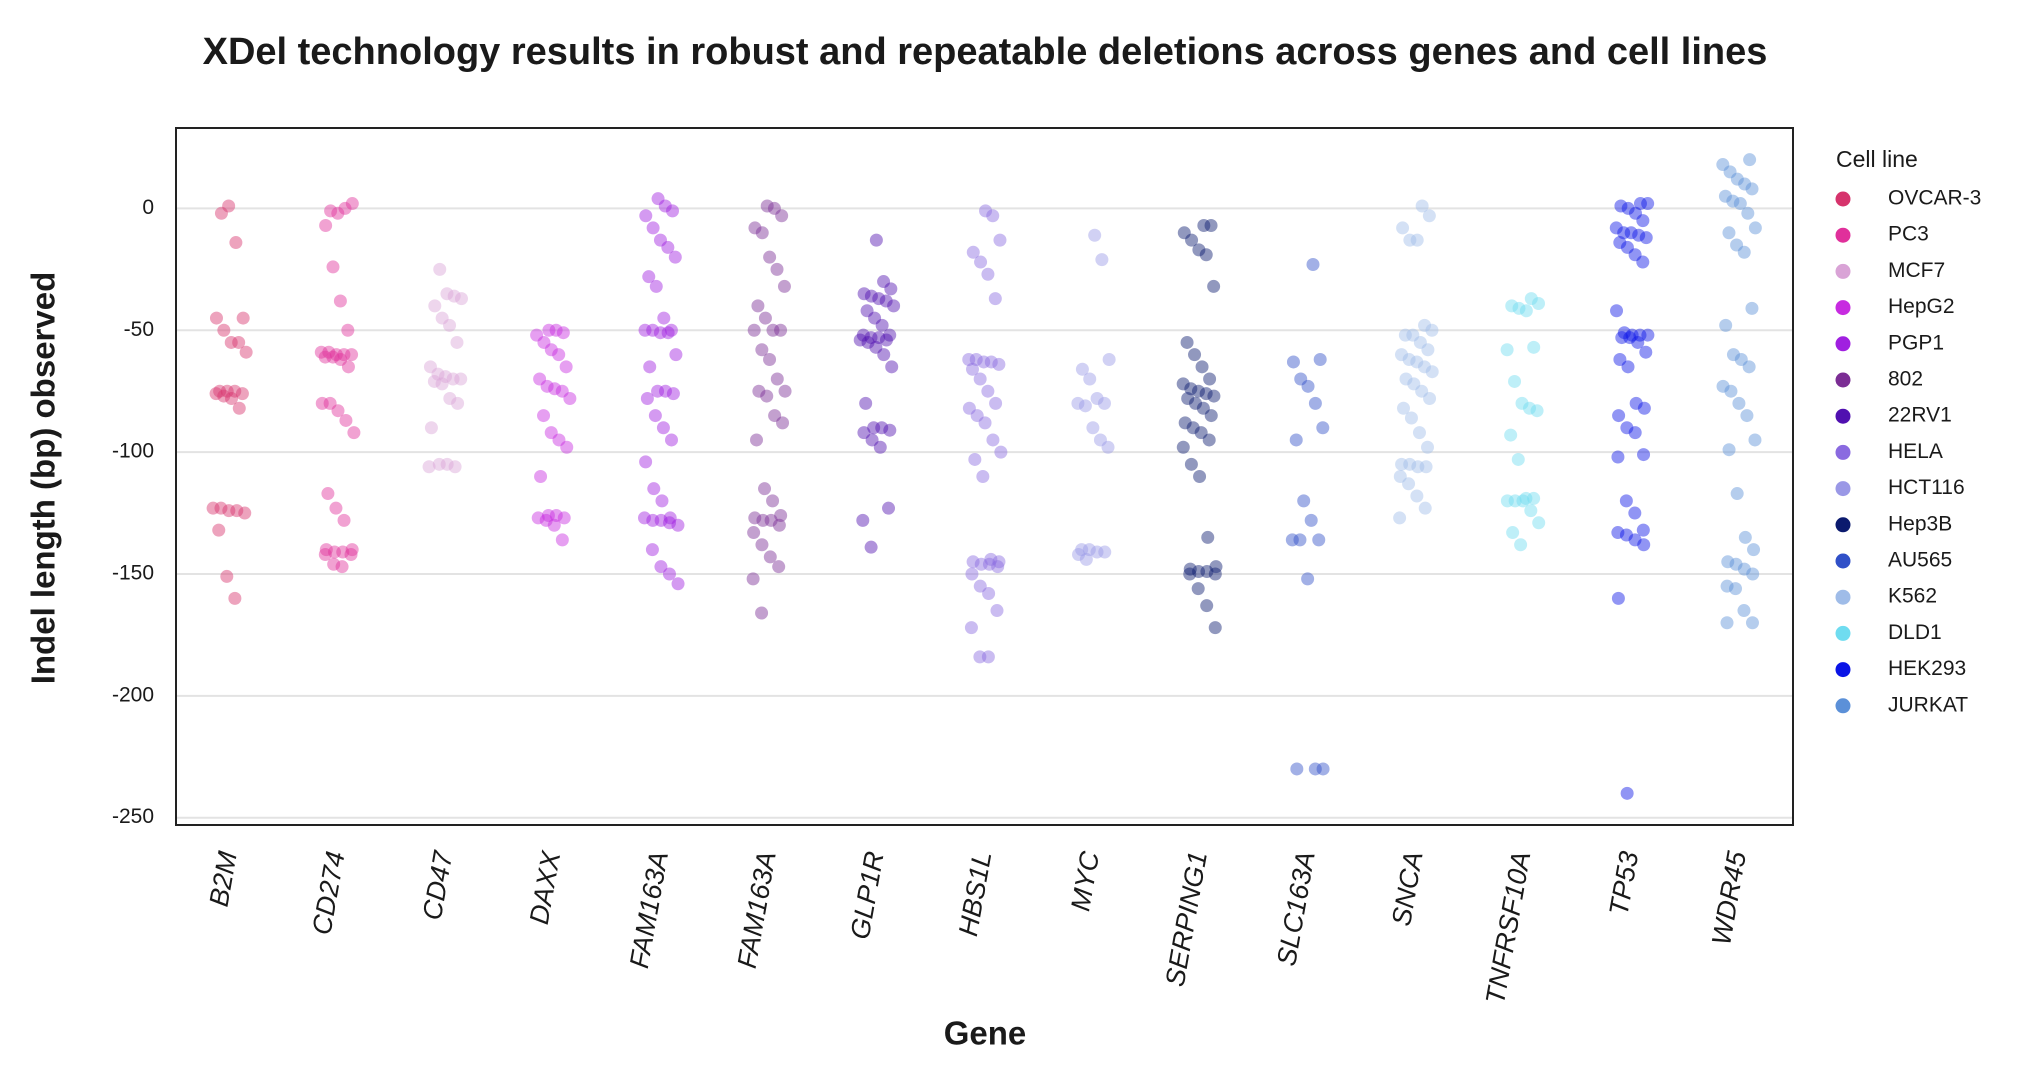 The image size is (2024, 1076). Describe the element at coordinates (133, 573) in the screenshot. I see `y-tick-label: -150` at that location.